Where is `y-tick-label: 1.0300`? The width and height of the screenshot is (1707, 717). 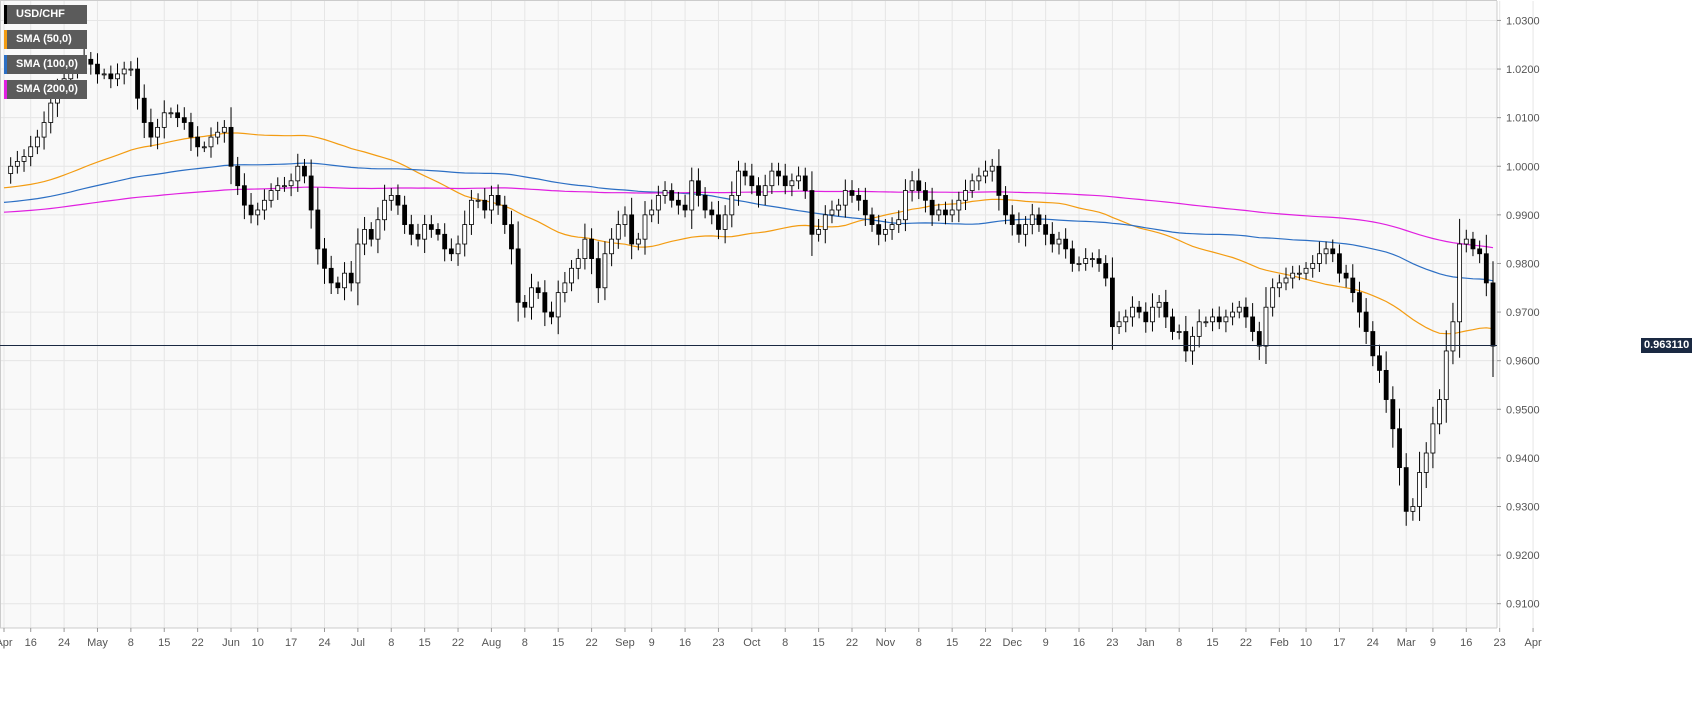 y-tick-label: 1.0300 is located at coordinates (1523, 21).